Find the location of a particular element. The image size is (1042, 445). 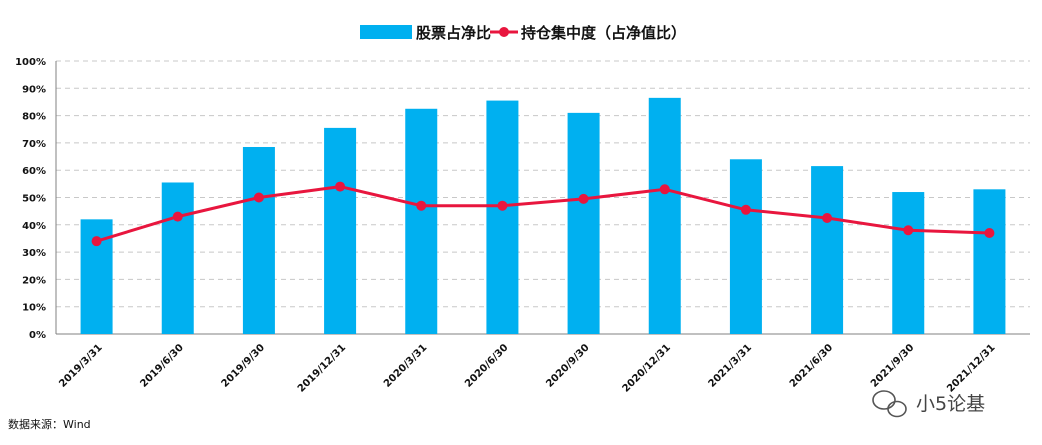

y-tick-label: 80% is located at coordinates (34, 117).